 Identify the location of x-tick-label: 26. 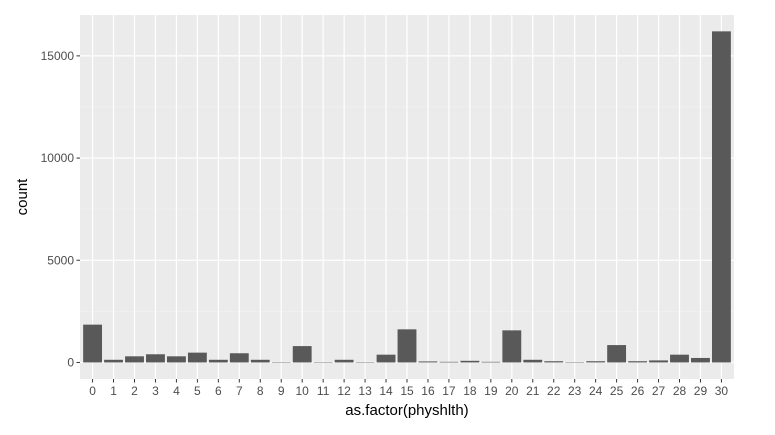
(638, 391).